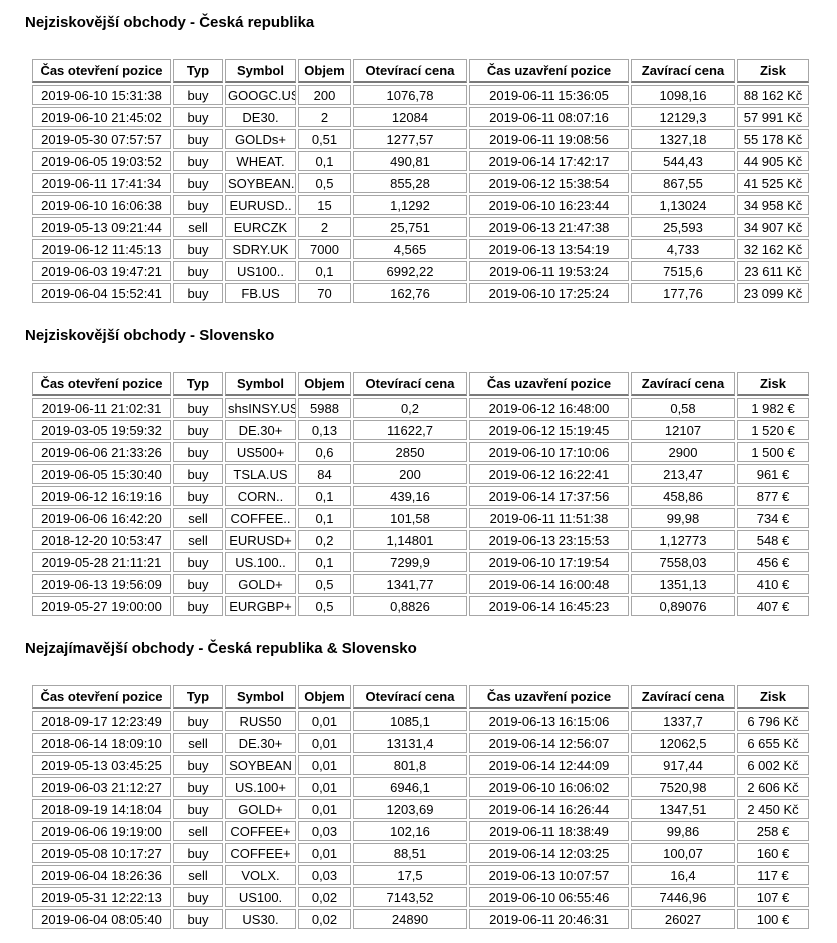 The width and height of the screenshot is (837, 943). I want to click on table-cell: 2019-06-10 16:23:44, so click(549, 205).